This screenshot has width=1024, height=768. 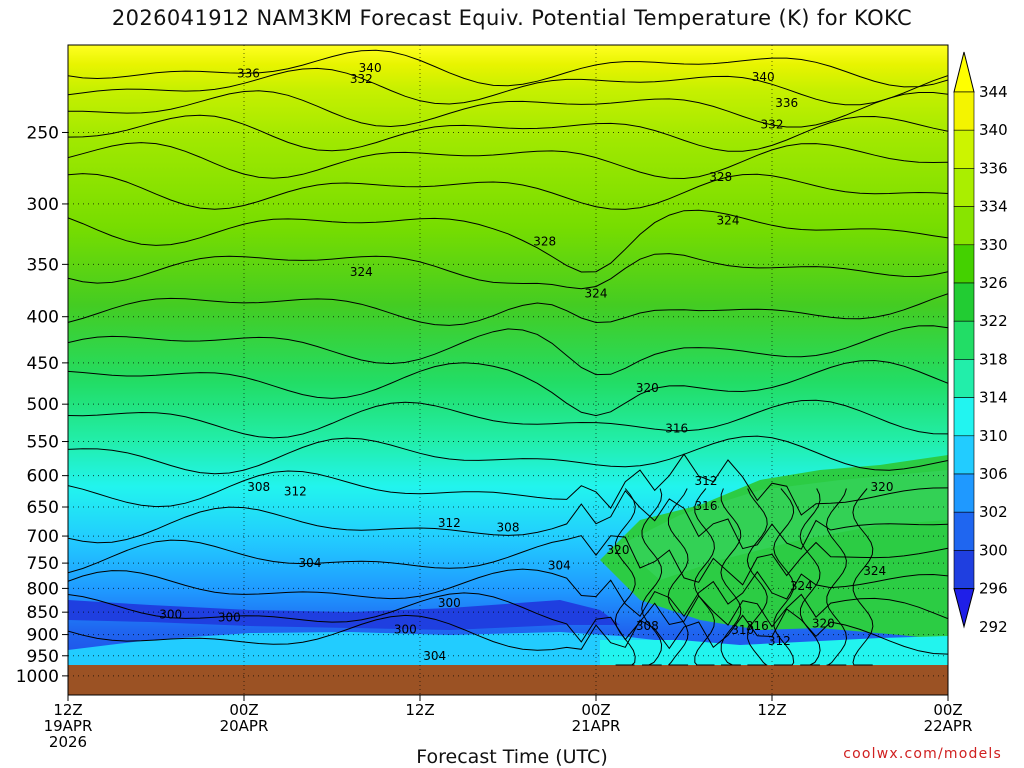 What do you see at coordinates (706, 506) in the screenshot?
I see `contour-label-19: 316` at bounding box center [706, 506].